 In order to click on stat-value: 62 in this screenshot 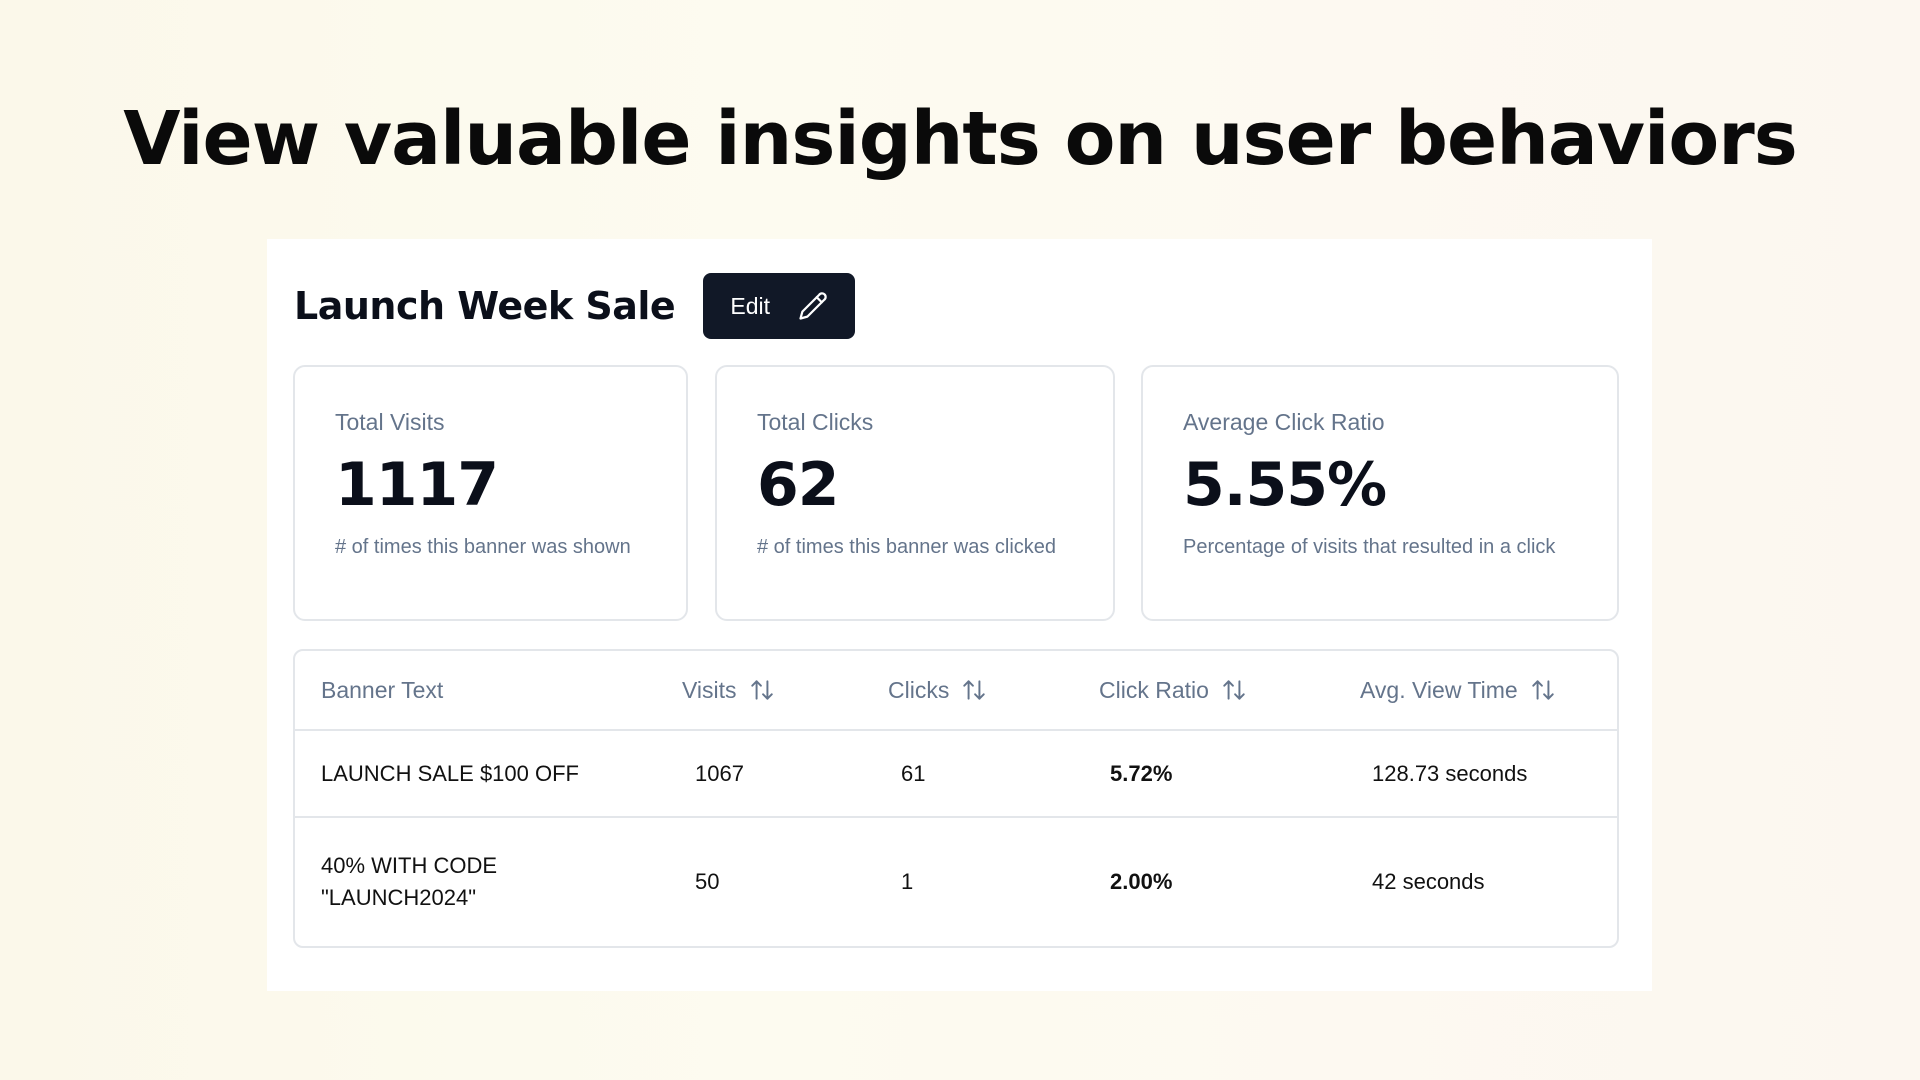, I will do `click(798, 485)`.